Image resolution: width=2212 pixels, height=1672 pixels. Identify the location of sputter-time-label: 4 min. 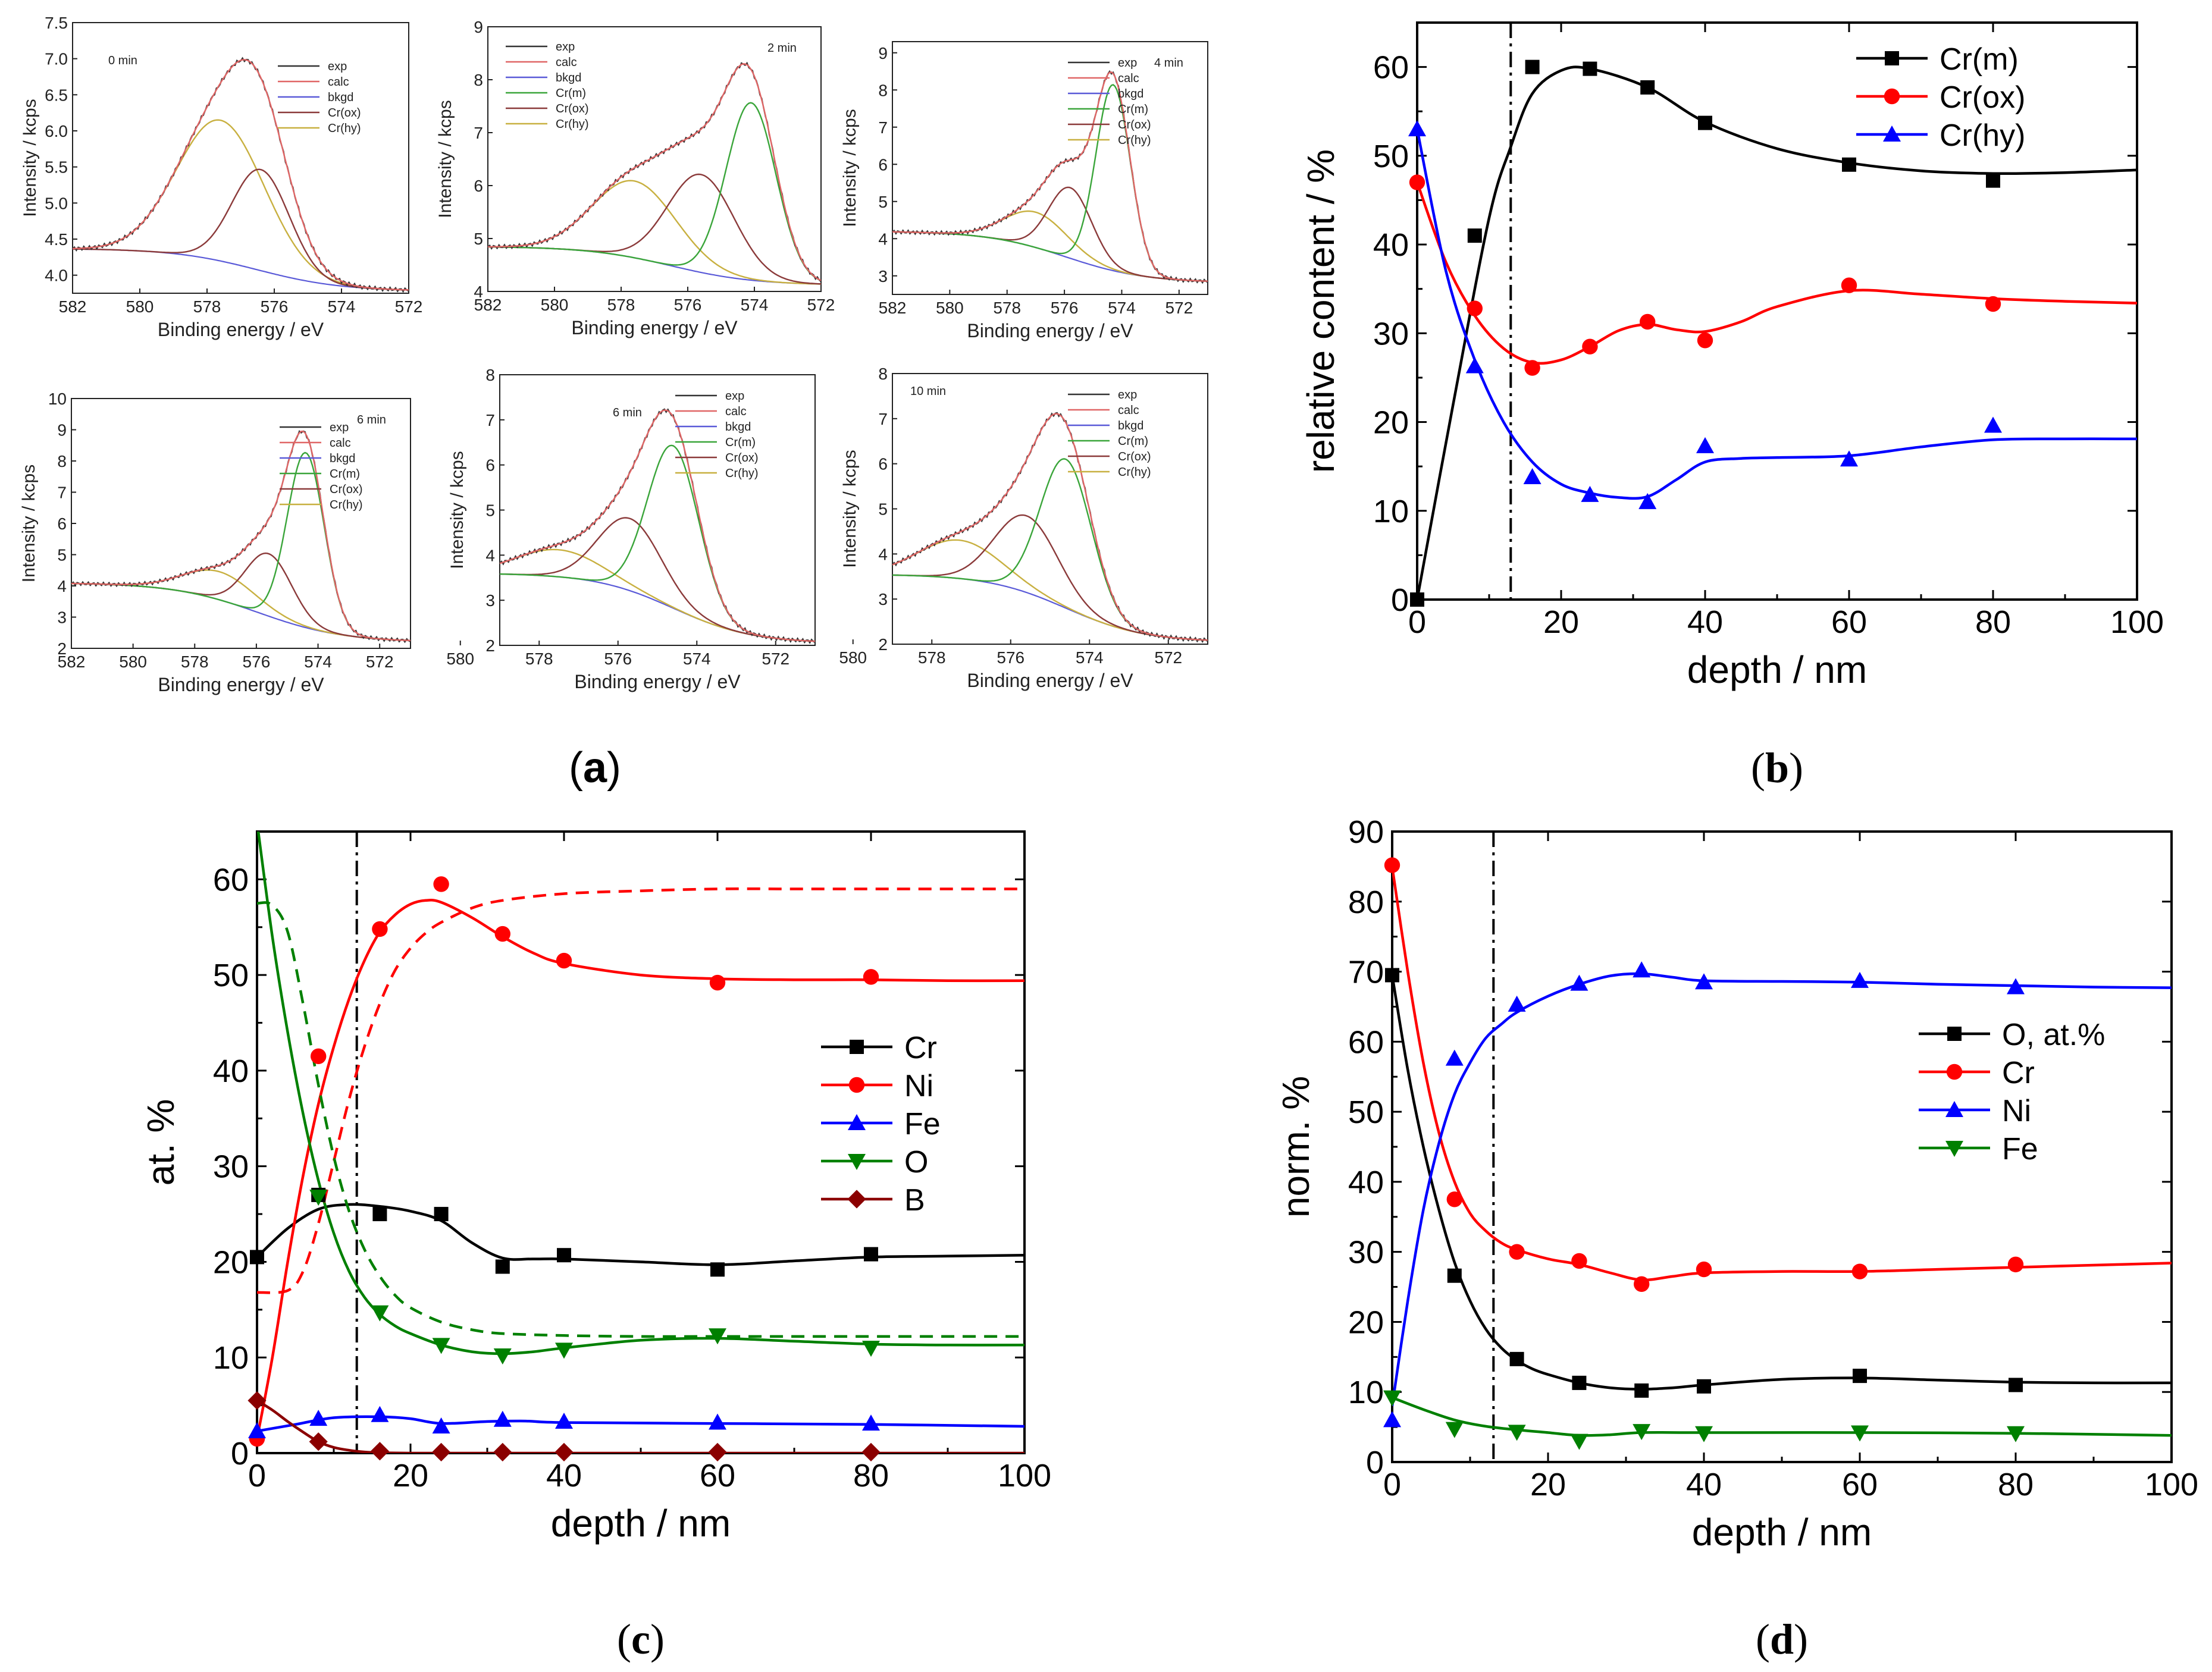
(1168, 63).